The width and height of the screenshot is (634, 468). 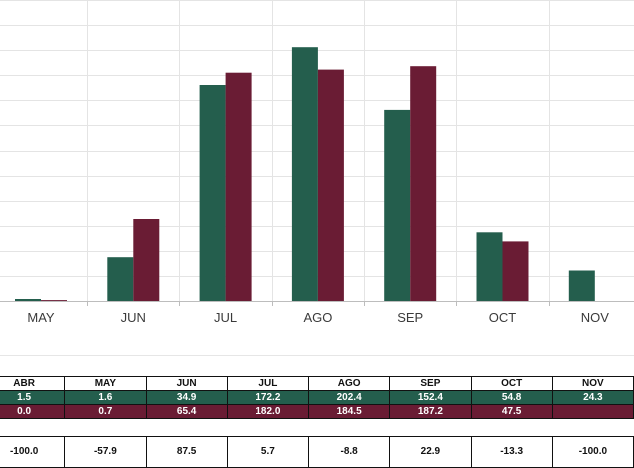 What do you see at coordinates (105, 383) in the screenshot?
I see `table-header-cell: MAY` at bounding box center [105, 383].